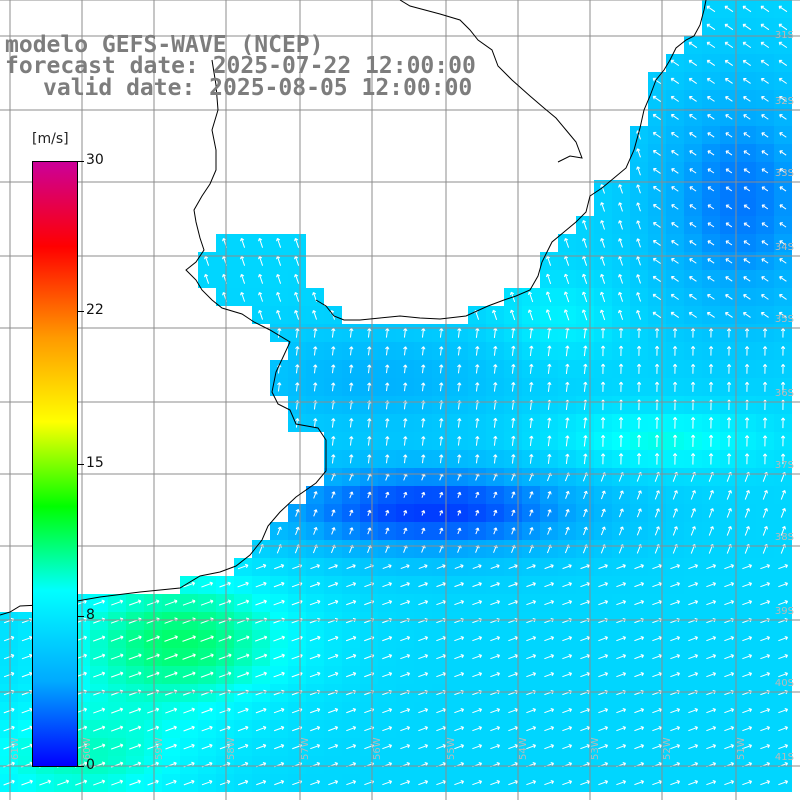 The height and width of the screenshot is (800, 800). What do you see at coordinates (784, 247) in the screenshot?
I see `latitude-label: 34S` at bounding box center [784, 247].